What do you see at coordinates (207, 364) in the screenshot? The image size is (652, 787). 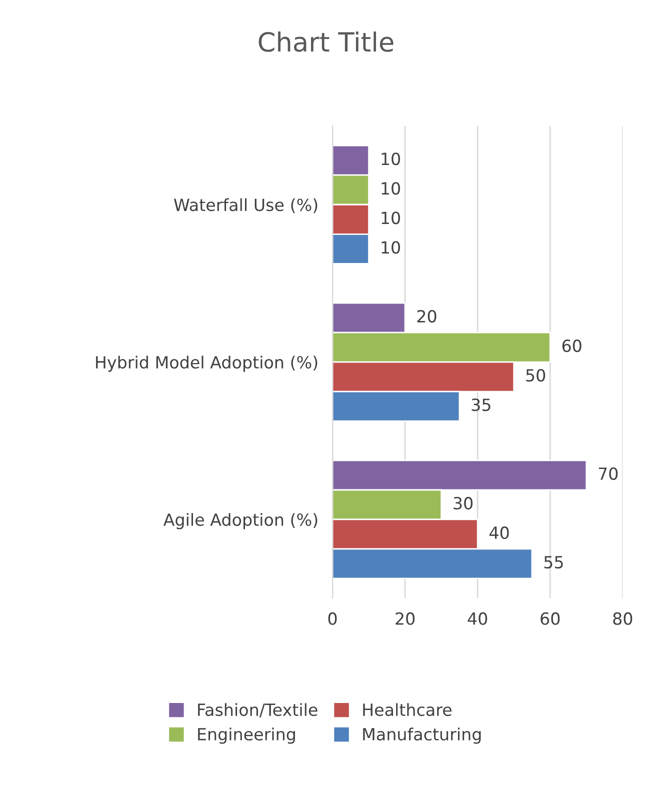 I see `y-tick-label: Hybrid Model Adoption (%)` at bounding box center [207, 364].